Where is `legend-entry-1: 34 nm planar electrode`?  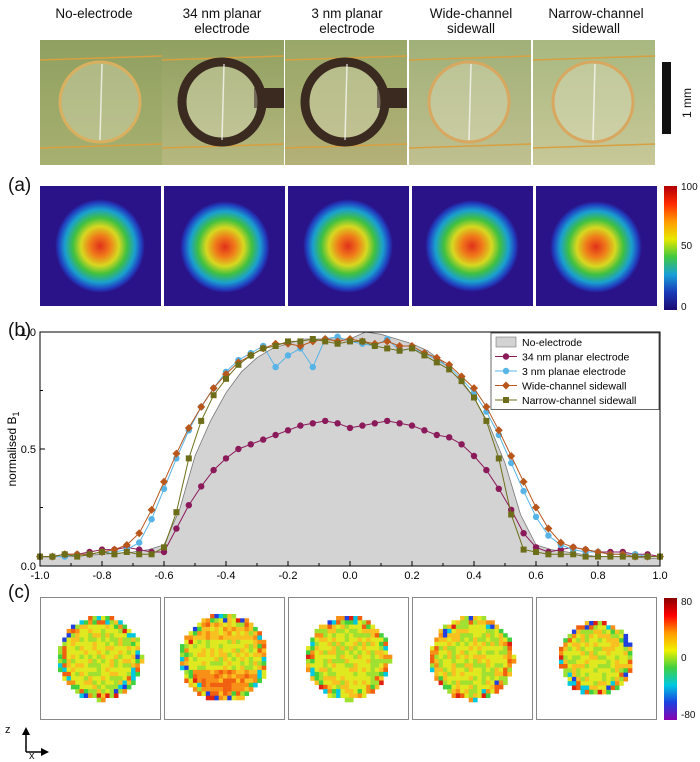 legend-entry-1: 34 nm planar electrode is located at coordinates (576, 358).